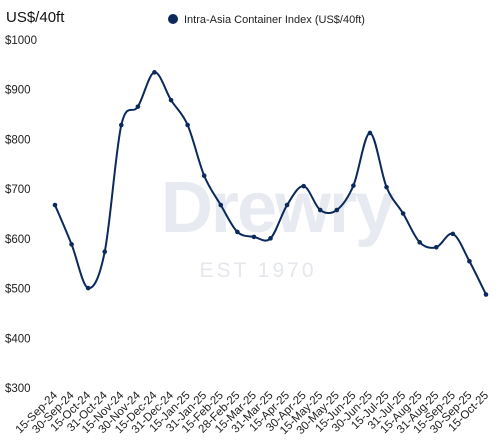 The height and width of the screenshot is (446, 500). What do you see at coordinates (21, 215) in the screenshot?
I see `y-axis-ticks: $1000 $900 $800 $700 $600 $500 $400 $300` at bounding box center [21, 215].